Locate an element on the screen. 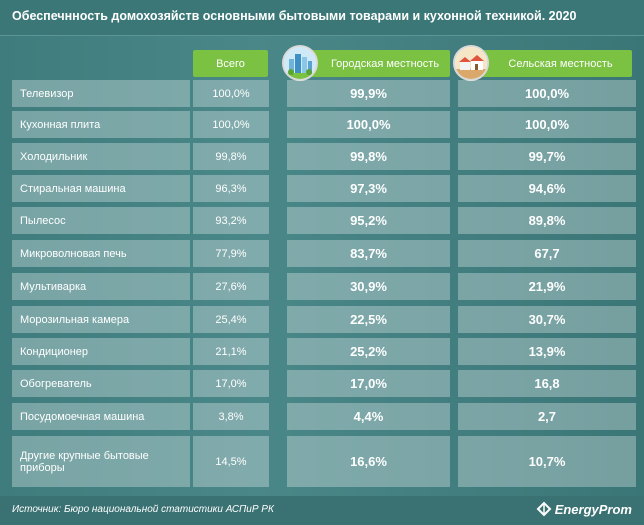  cell-rural: 89,8% is located at coordinates (547, 220).